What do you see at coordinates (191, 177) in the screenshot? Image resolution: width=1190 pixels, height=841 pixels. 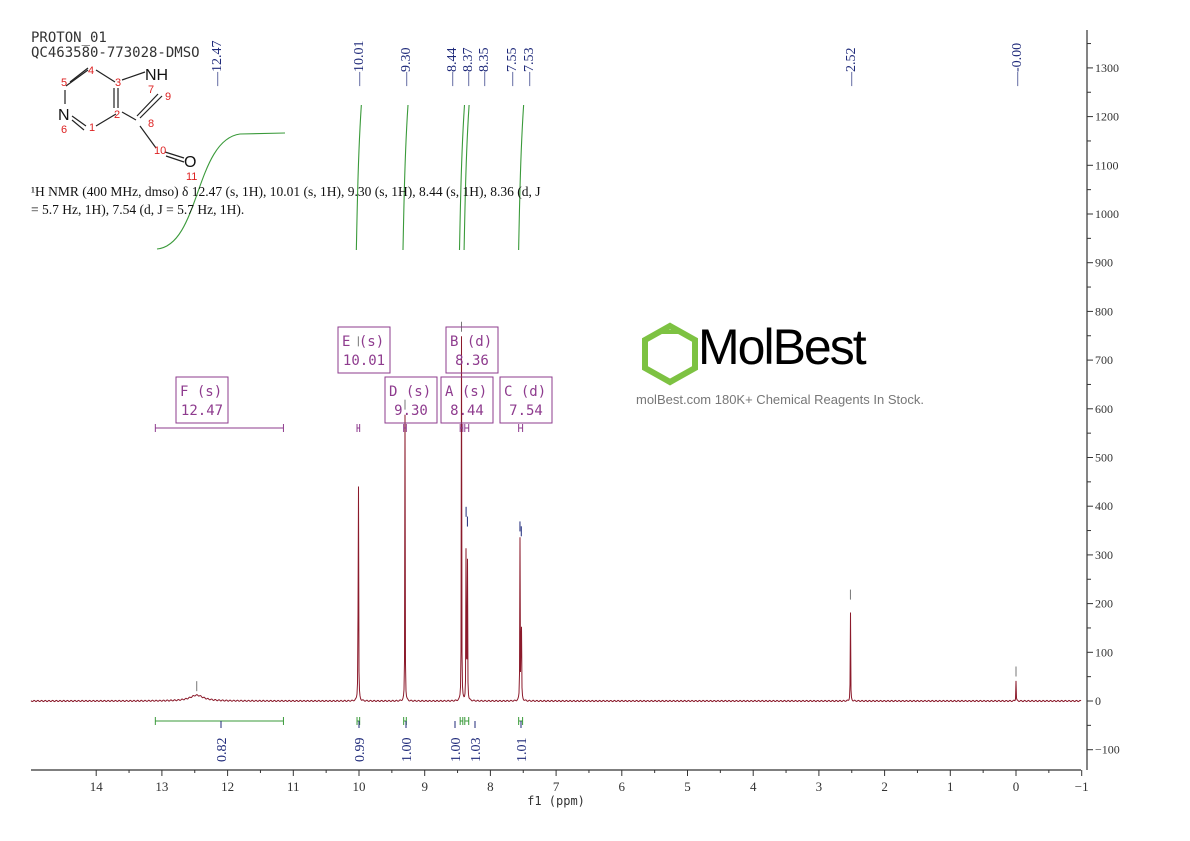 I see `atom-number: 11` at bounding box center [191, 177].